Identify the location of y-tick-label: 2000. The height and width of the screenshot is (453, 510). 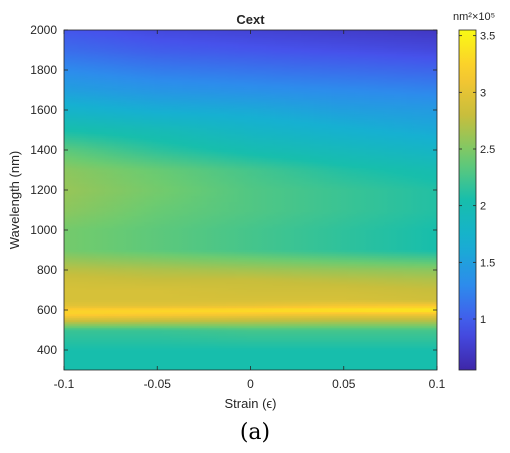
(43, 30).